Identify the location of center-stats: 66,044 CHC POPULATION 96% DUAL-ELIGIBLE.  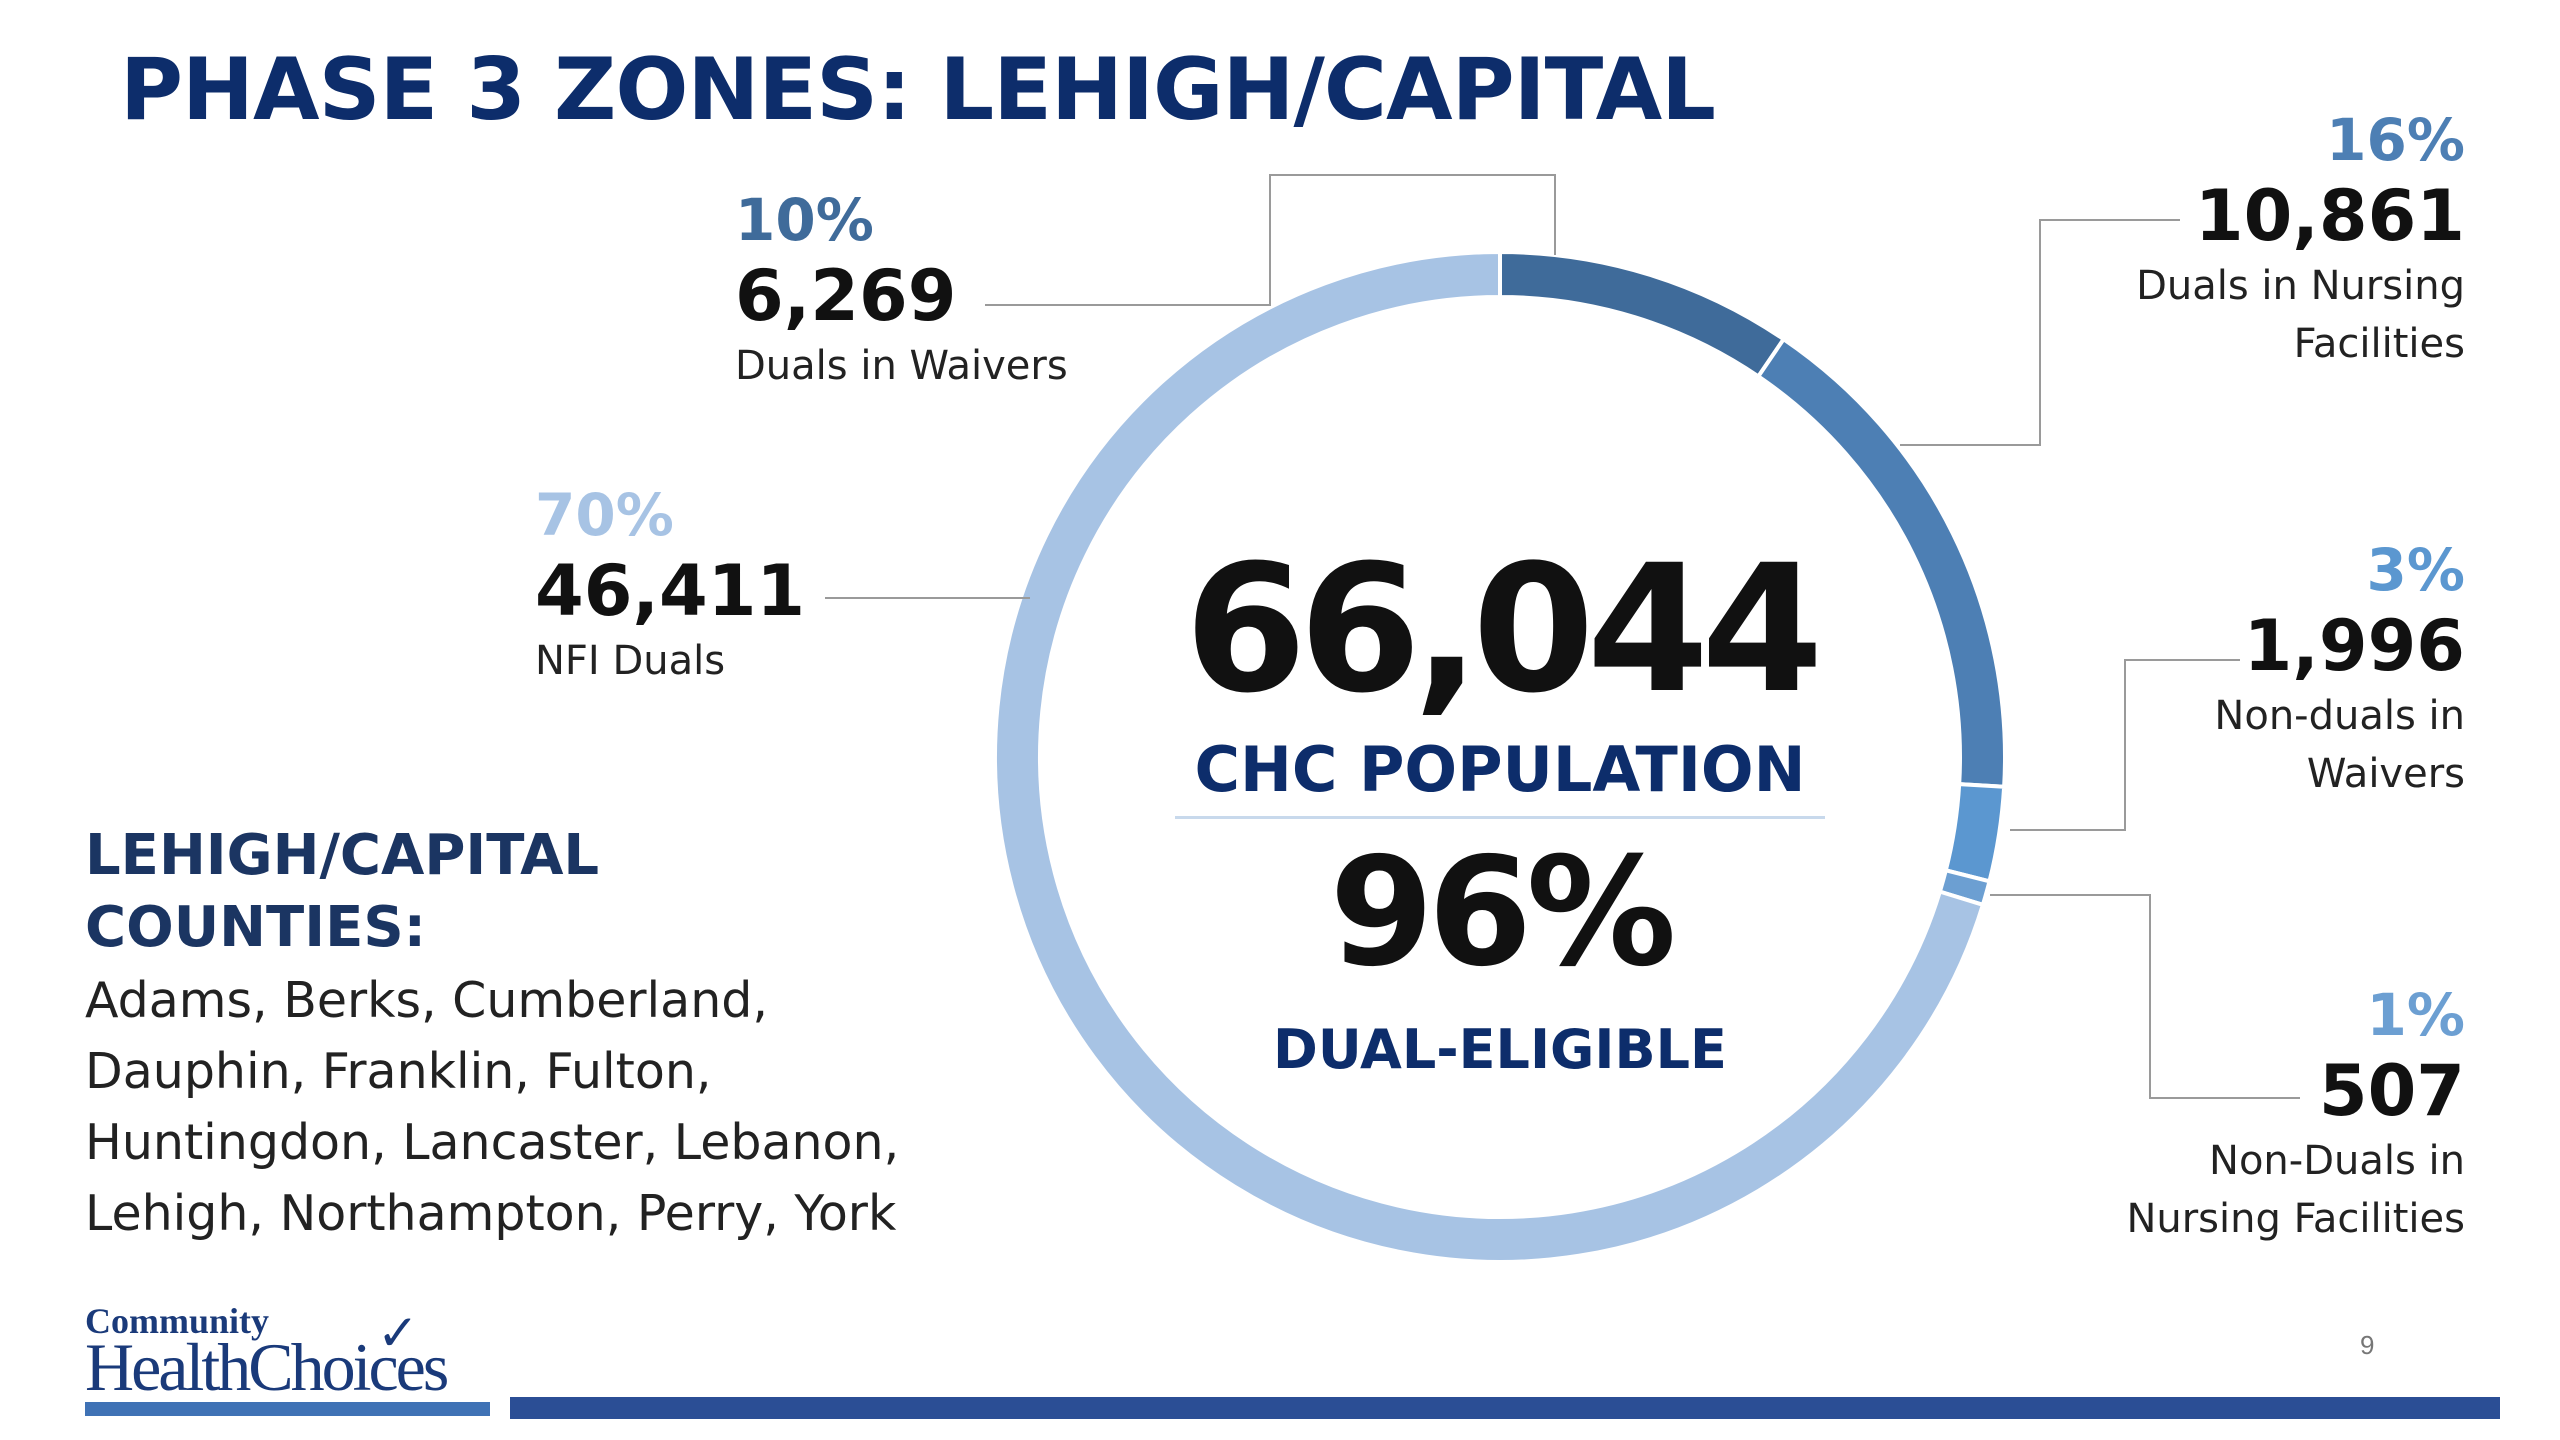
(1500, 807).